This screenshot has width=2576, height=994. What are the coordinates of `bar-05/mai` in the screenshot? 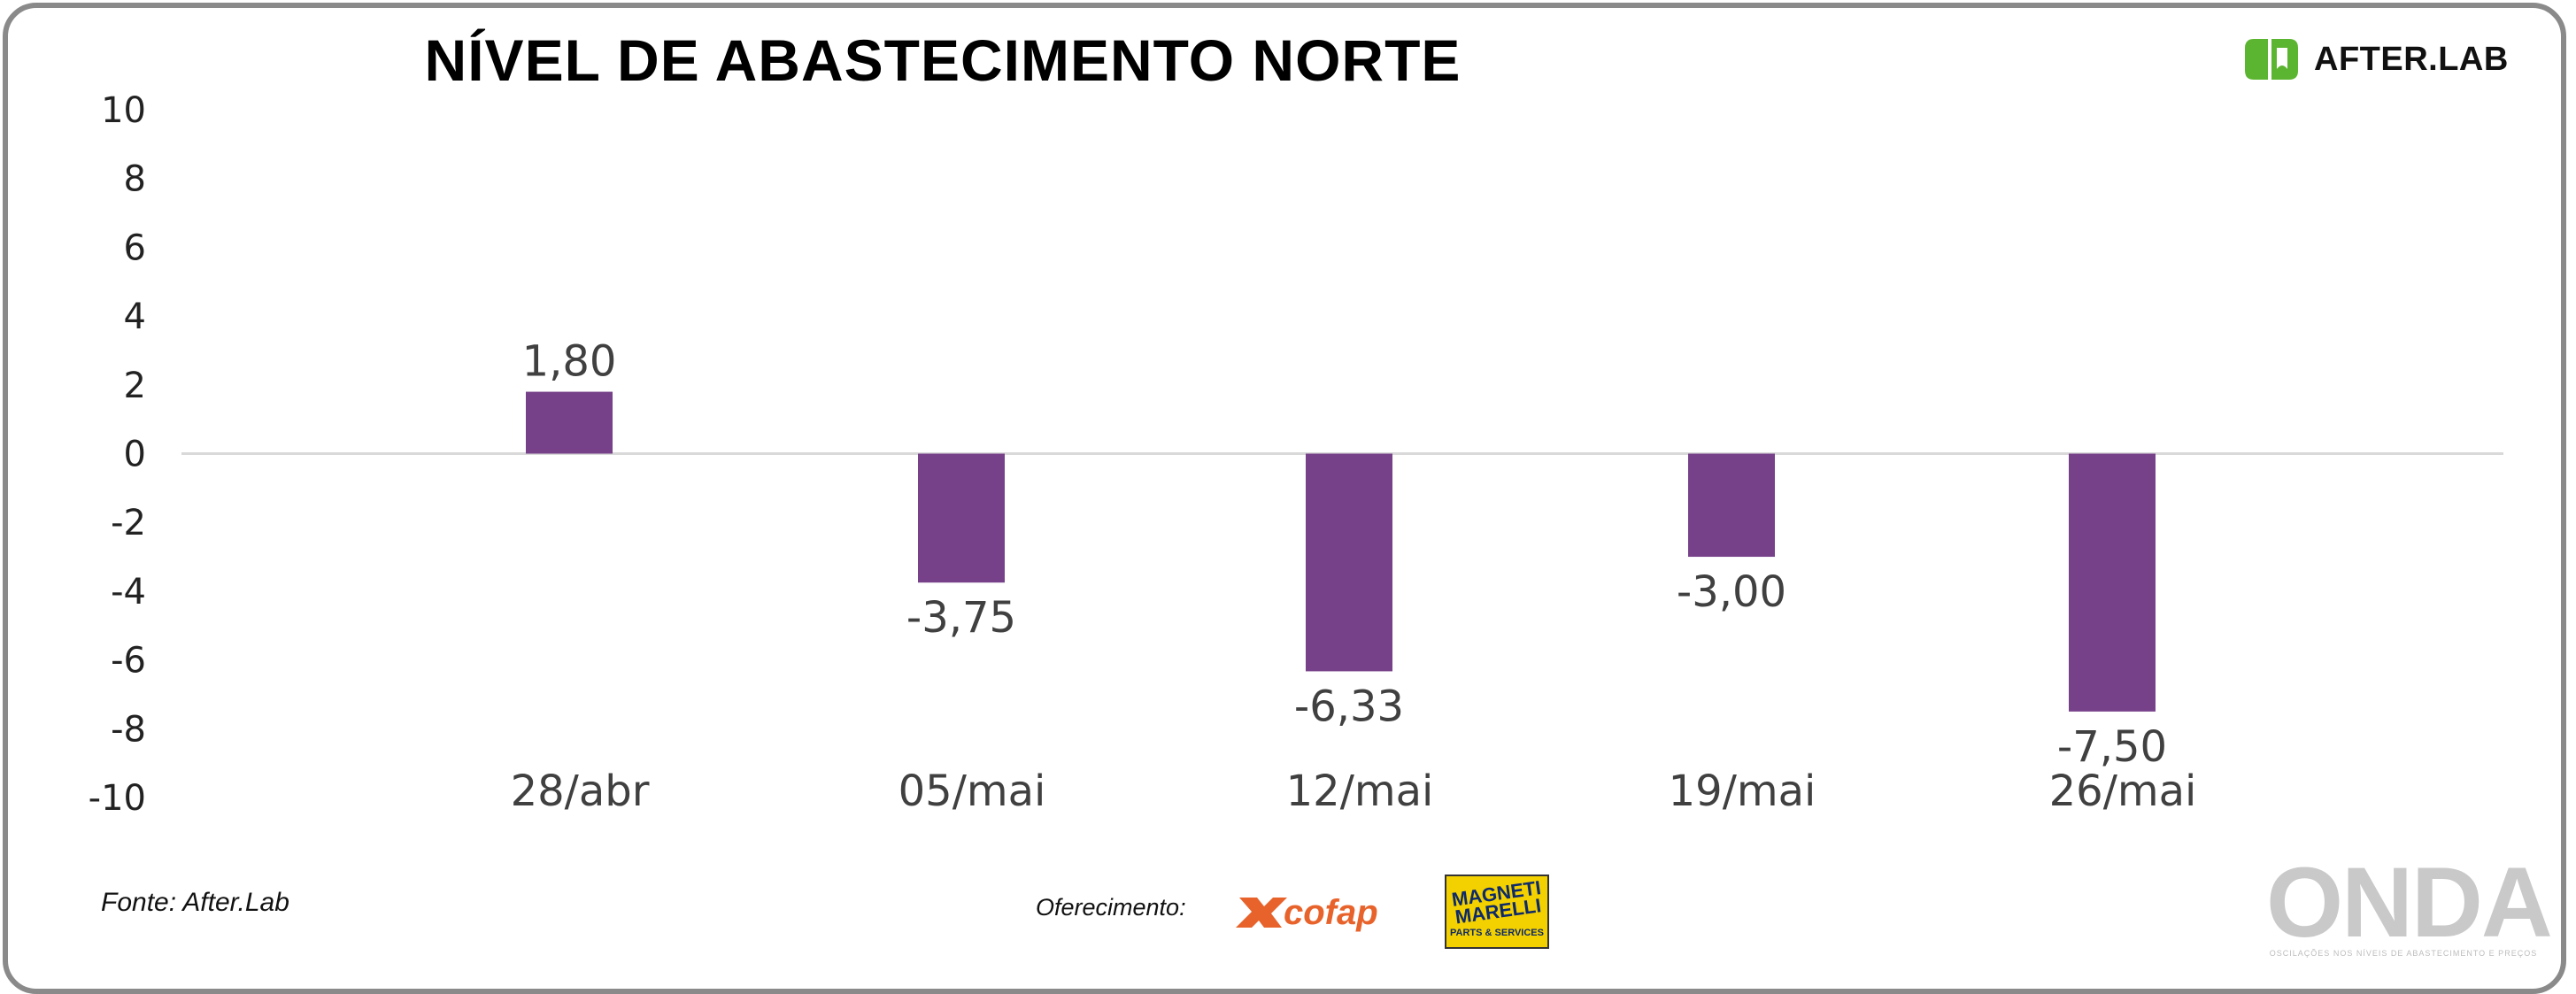 It's located at (961, 518).